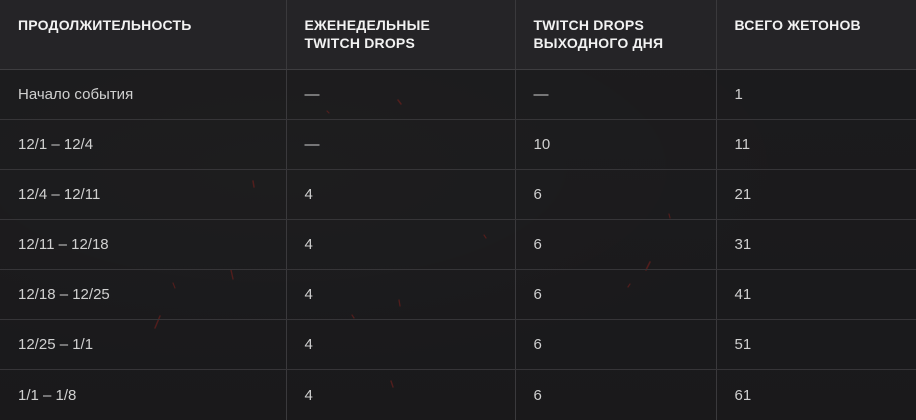 The width and height of the screenshot is (916, 420). I want to click on table-row: 1/1 – 1/8 4 6 61, so click(458, 394).